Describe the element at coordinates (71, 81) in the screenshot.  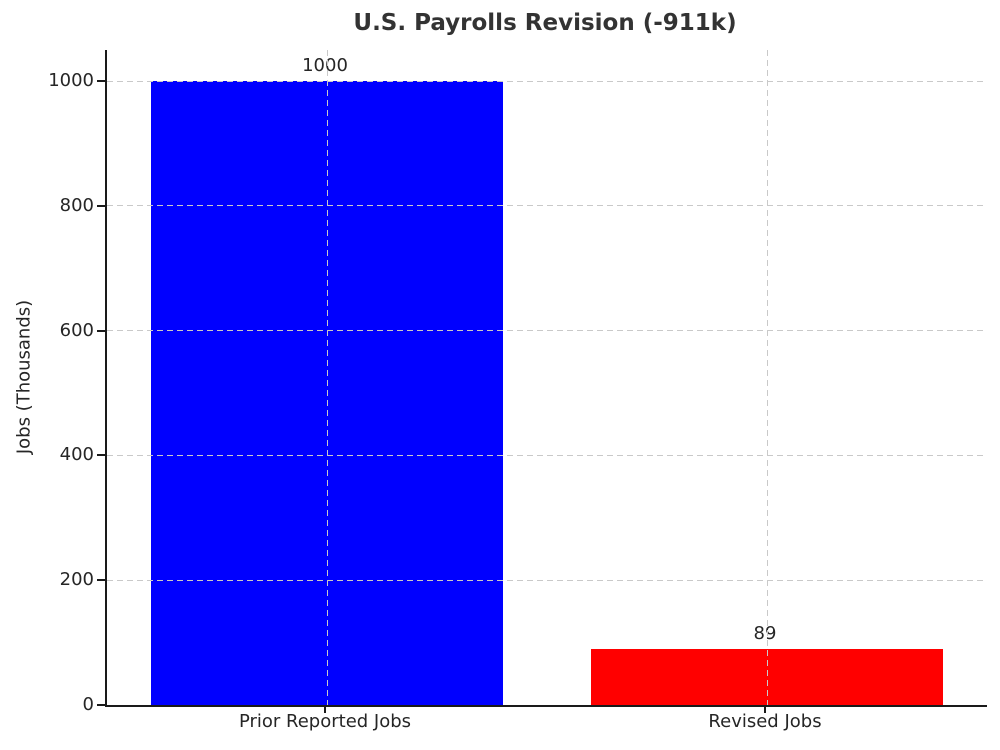
I see `y-tick-label: 1000` at that location.